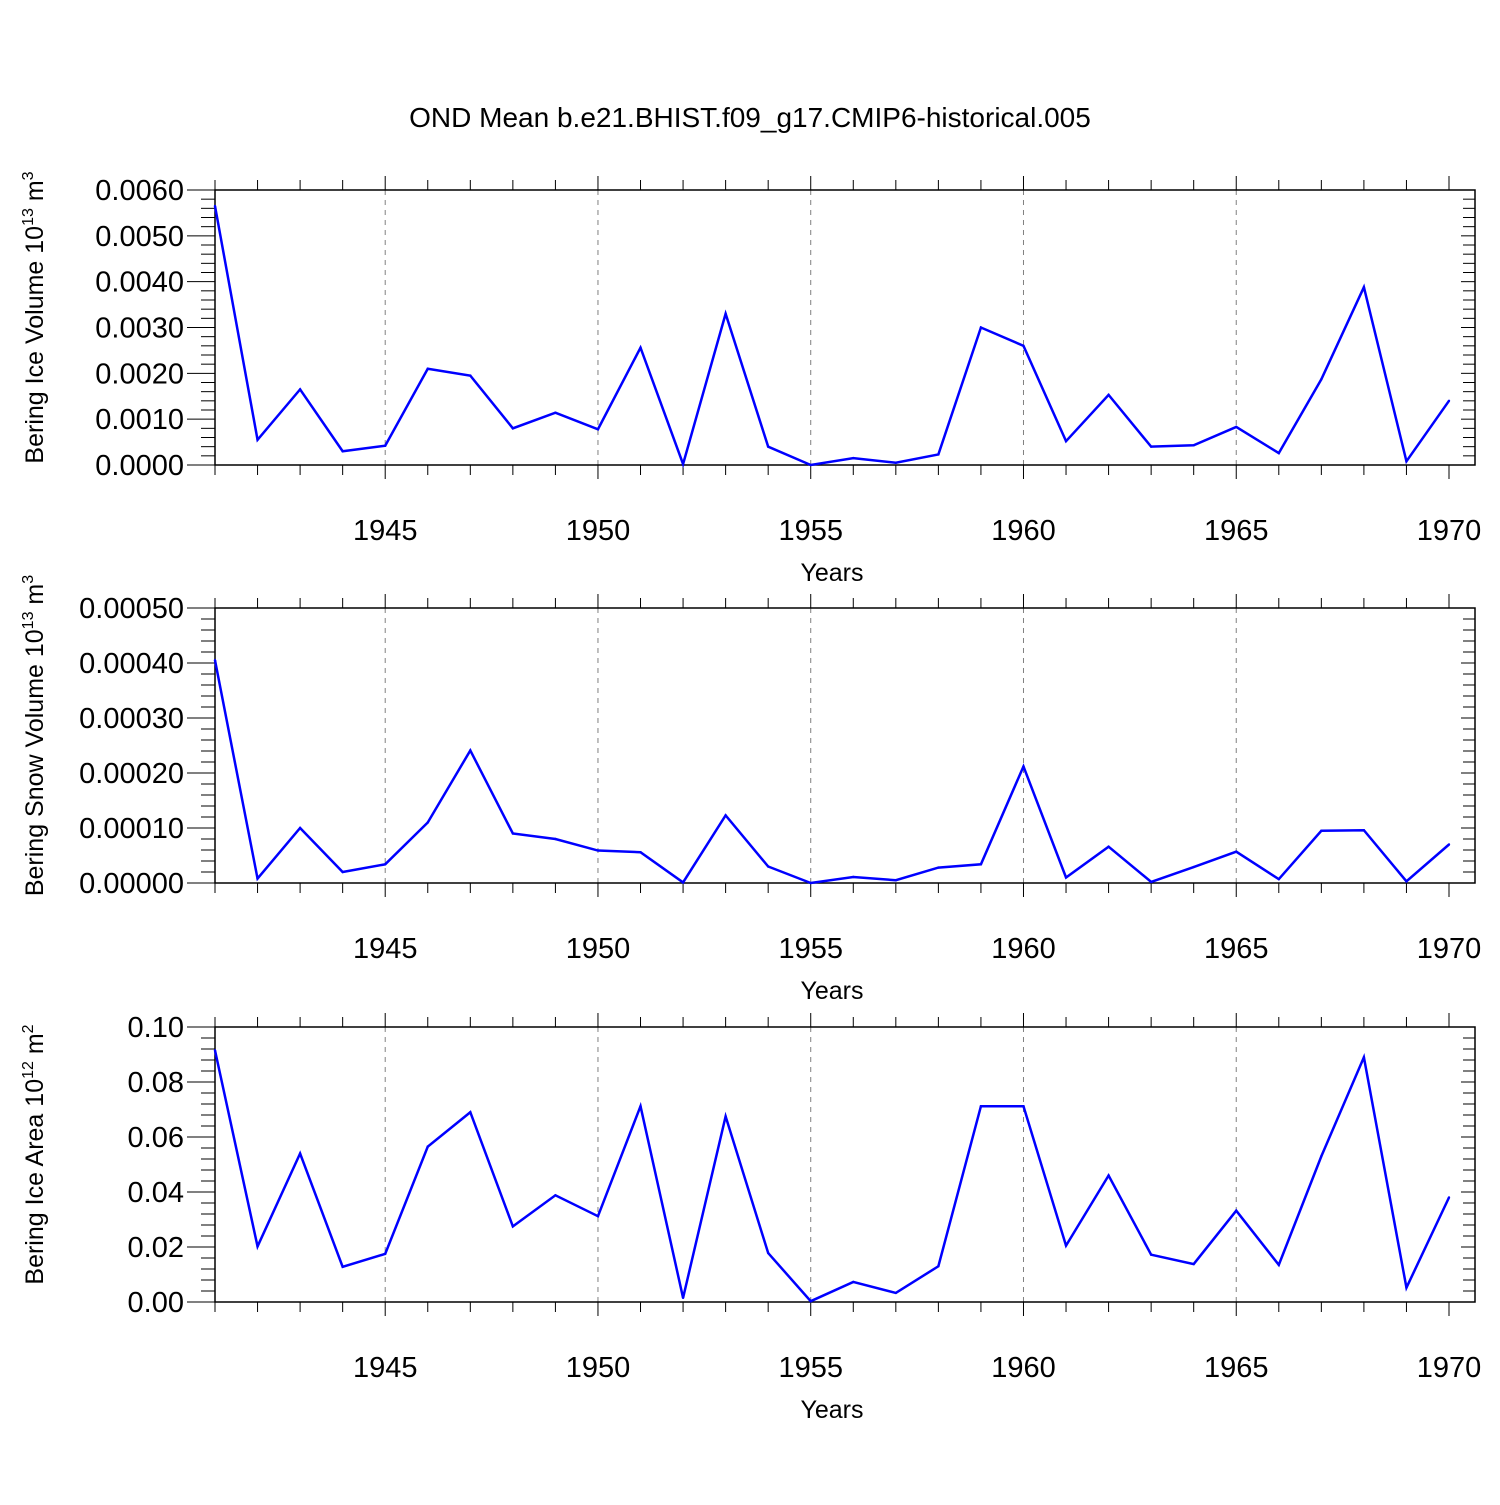 The image size is (1500, 1505). I want to click on y-tick-label: 0.0020, so click(139, 374).